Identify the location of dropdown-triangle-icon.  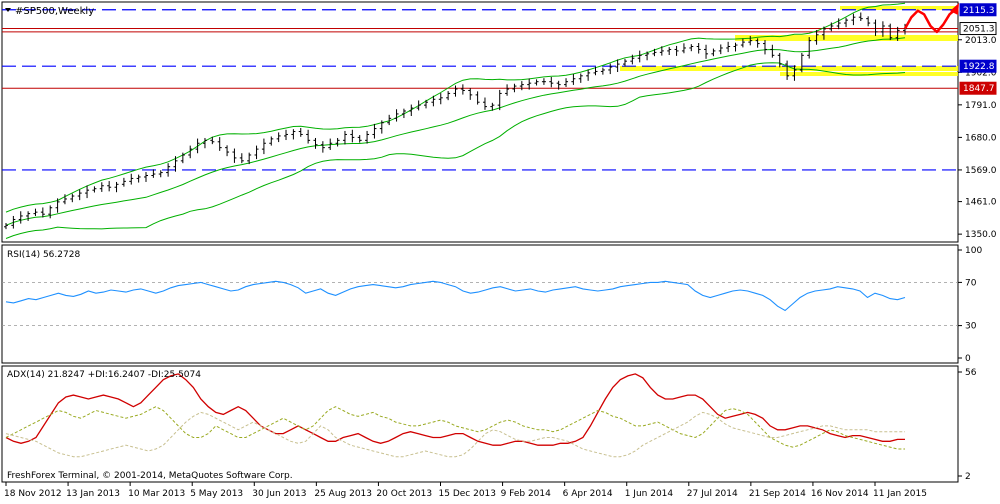
(8, 10).